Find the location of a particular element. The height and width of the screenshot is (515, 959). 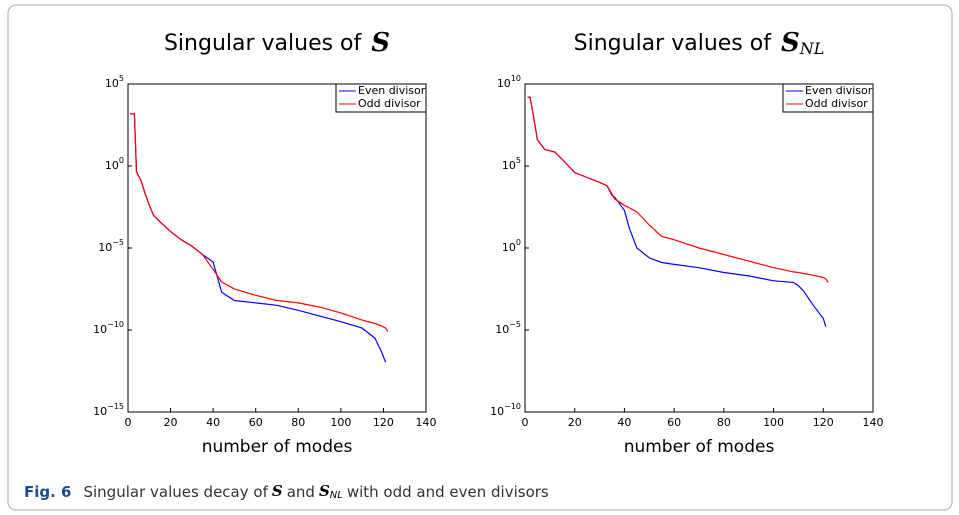

chart-title: Singular values of SNL is located at coordinates (699, 43).